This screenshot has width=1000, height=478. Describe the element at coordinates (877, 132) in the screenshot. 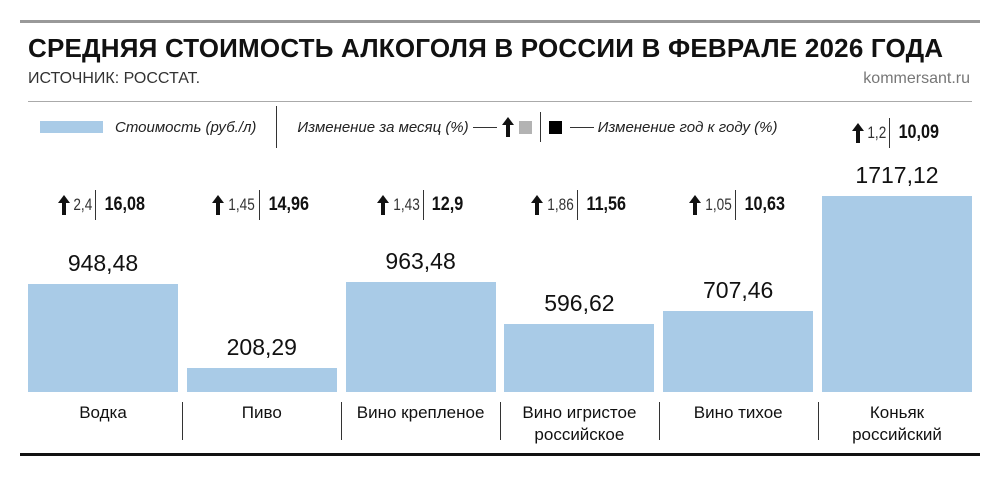

I see `monthly-change: 1,2` at that location.